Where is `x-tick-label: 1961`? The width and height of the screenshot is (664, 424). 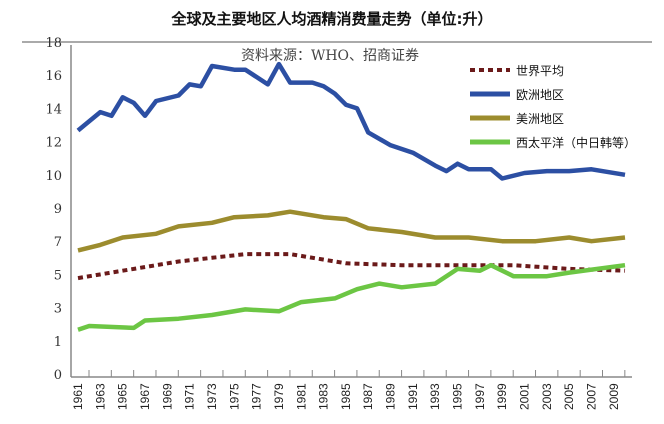
x-tick-label: 1961 is located at coordinates (78, 396).